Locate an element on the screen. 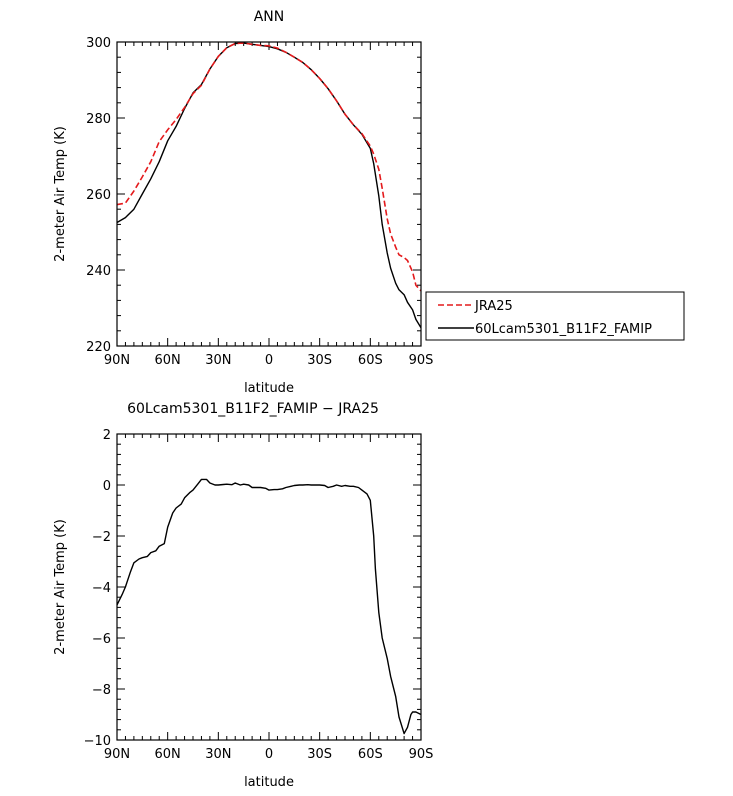  y-tick-label: 220 is located at coordinates (98, 347).